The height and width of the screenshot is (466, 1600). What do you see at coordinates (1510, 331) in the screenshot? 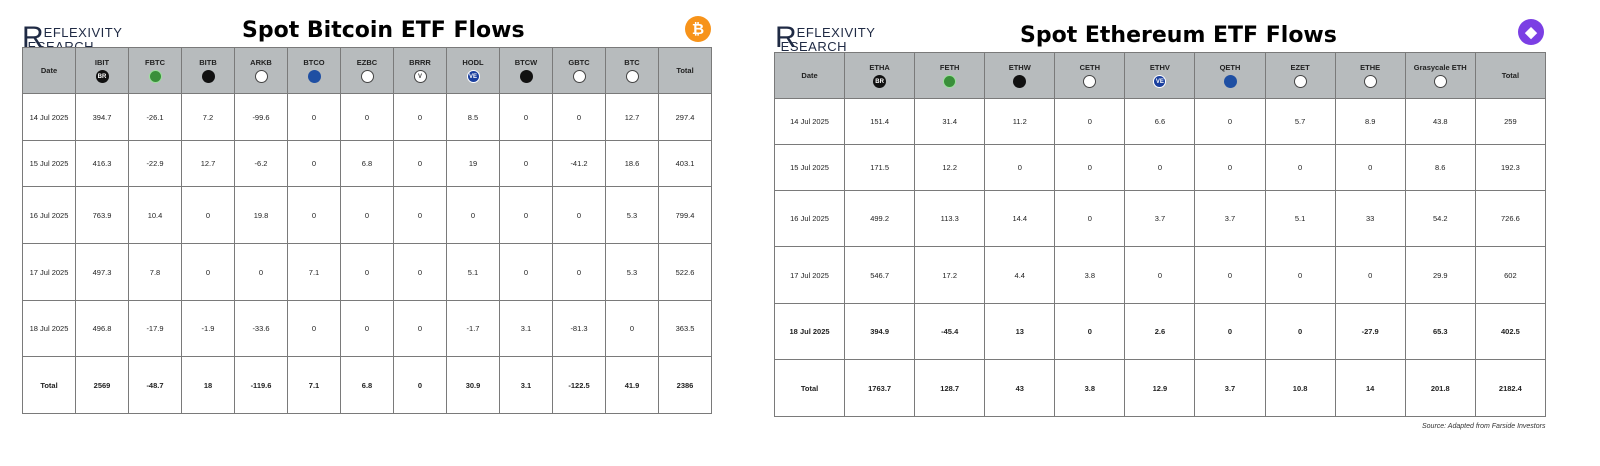
I see `value-cell: 402.5` at bounding box center [1510, 331].